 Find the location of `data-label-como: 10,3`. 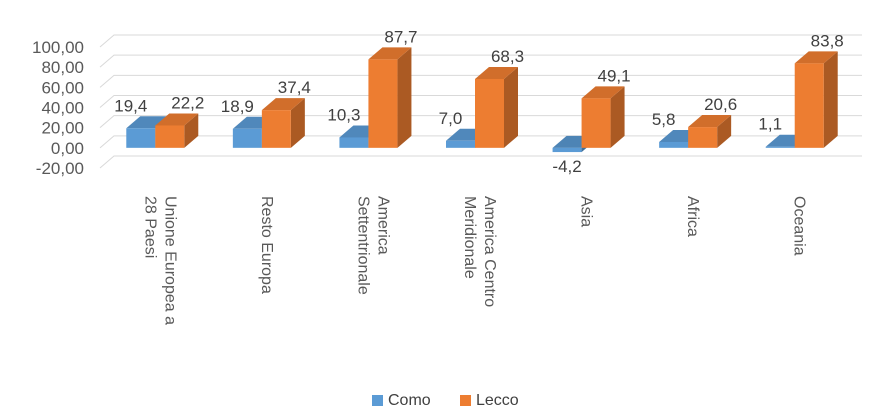

data-label-como: 10,3 is located at coordinates (343, 114).